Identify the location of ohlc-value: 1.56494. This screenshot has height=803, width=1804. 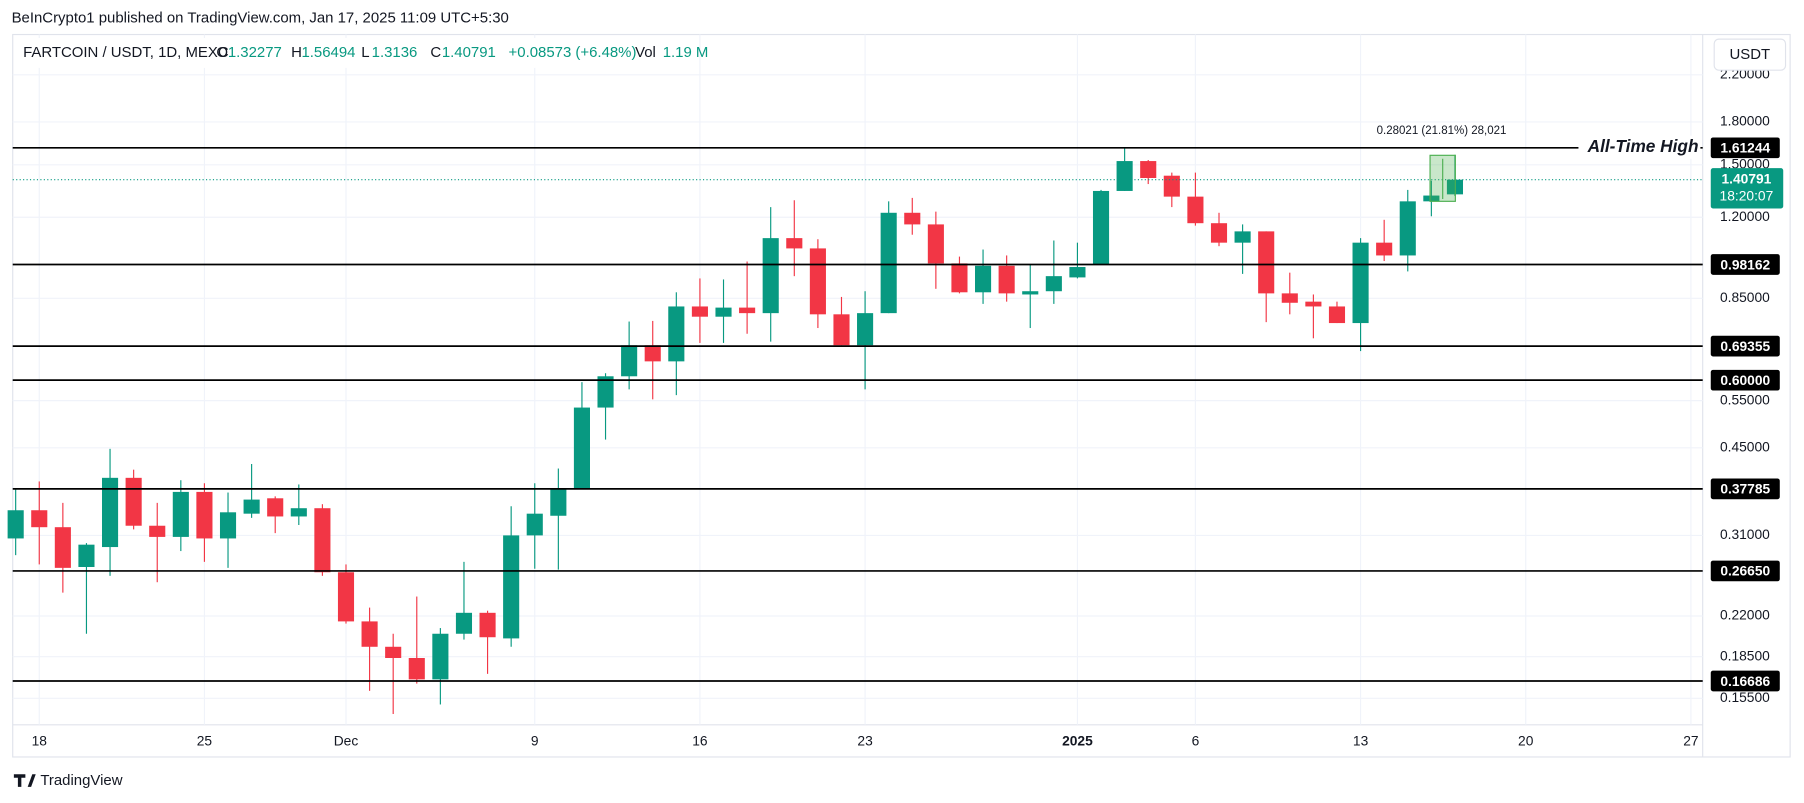
(328, 52).